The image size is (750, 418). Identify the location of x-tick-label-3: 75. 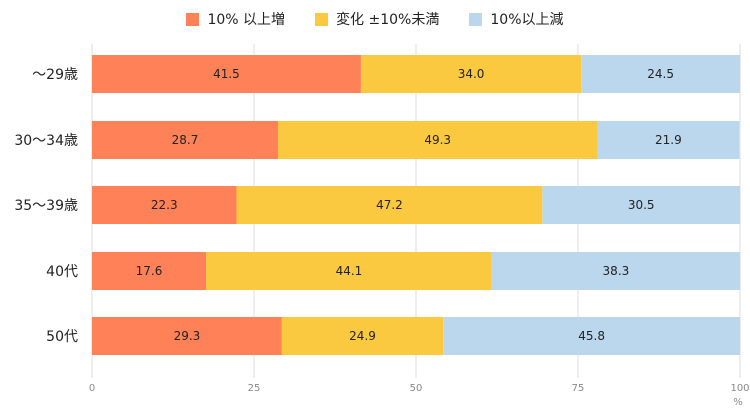
(578, 388).